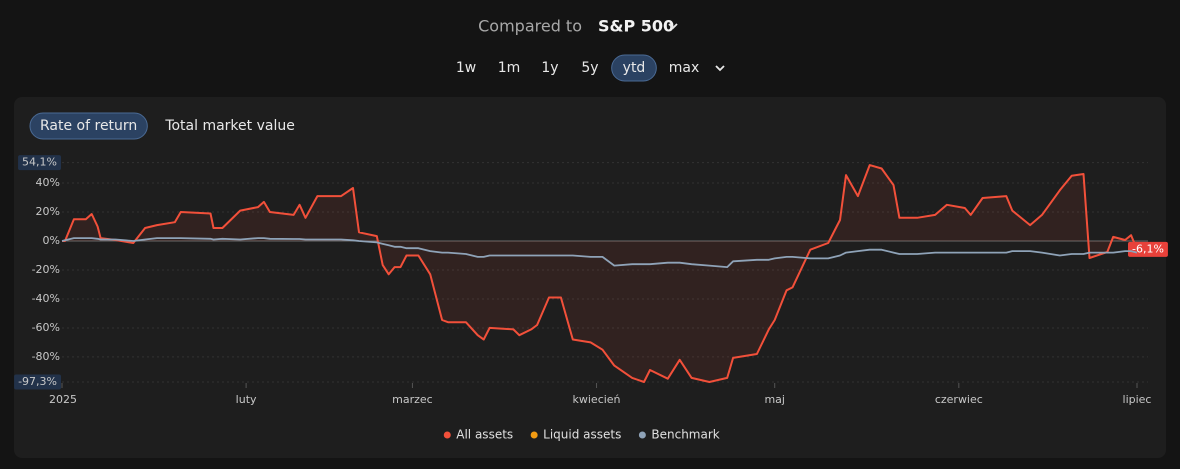 The image size is (1180, 469). I want to click on compare-selector: Compared to S&P 500, so click(578, 26).